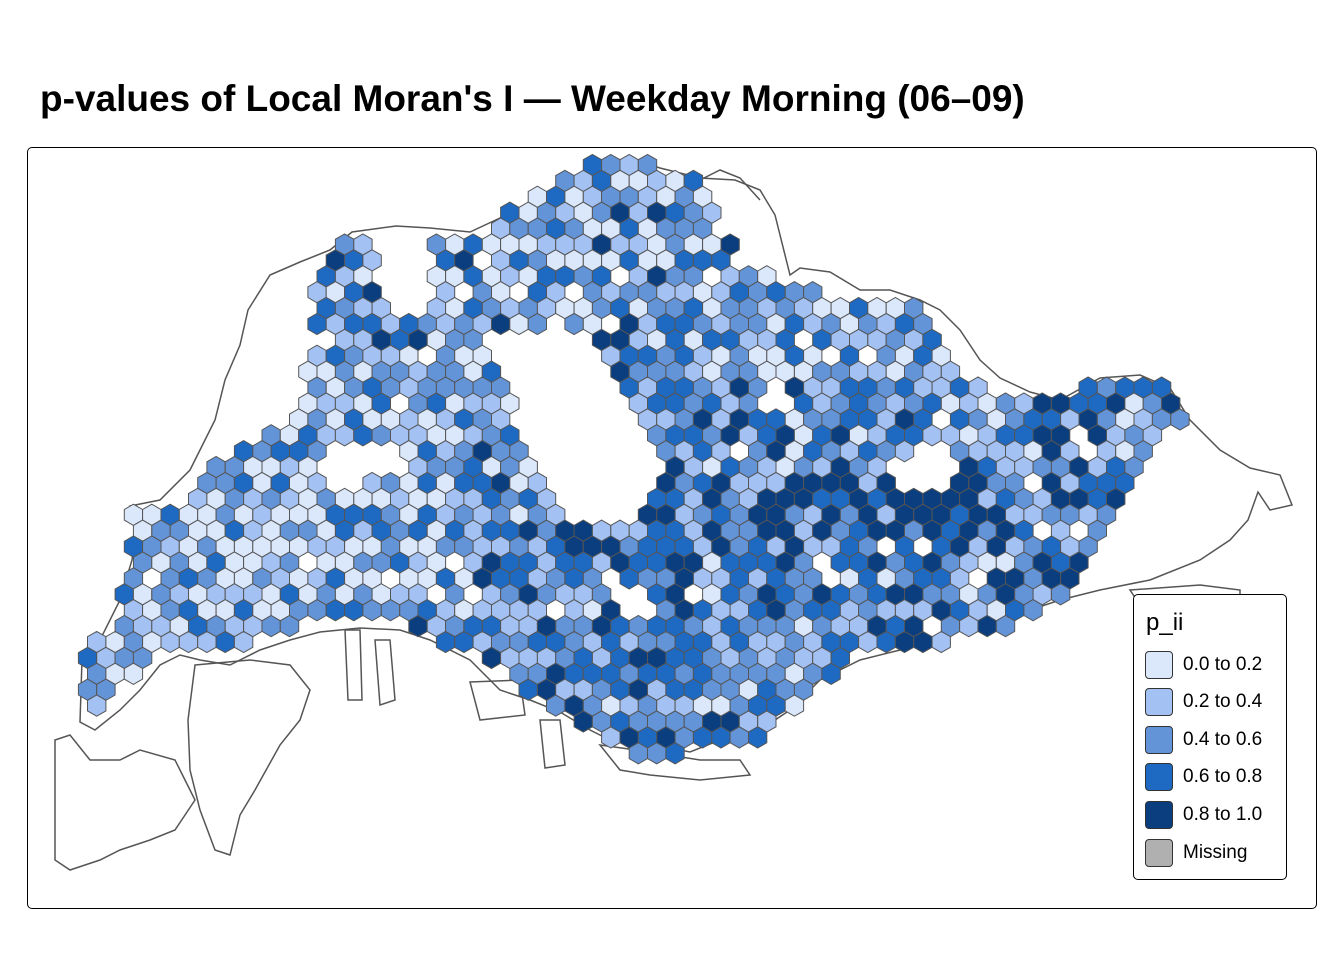  What do you see at coordinates (353, 665) in the screenshot?
I see `western-pier` at bounding box center [353, 665].